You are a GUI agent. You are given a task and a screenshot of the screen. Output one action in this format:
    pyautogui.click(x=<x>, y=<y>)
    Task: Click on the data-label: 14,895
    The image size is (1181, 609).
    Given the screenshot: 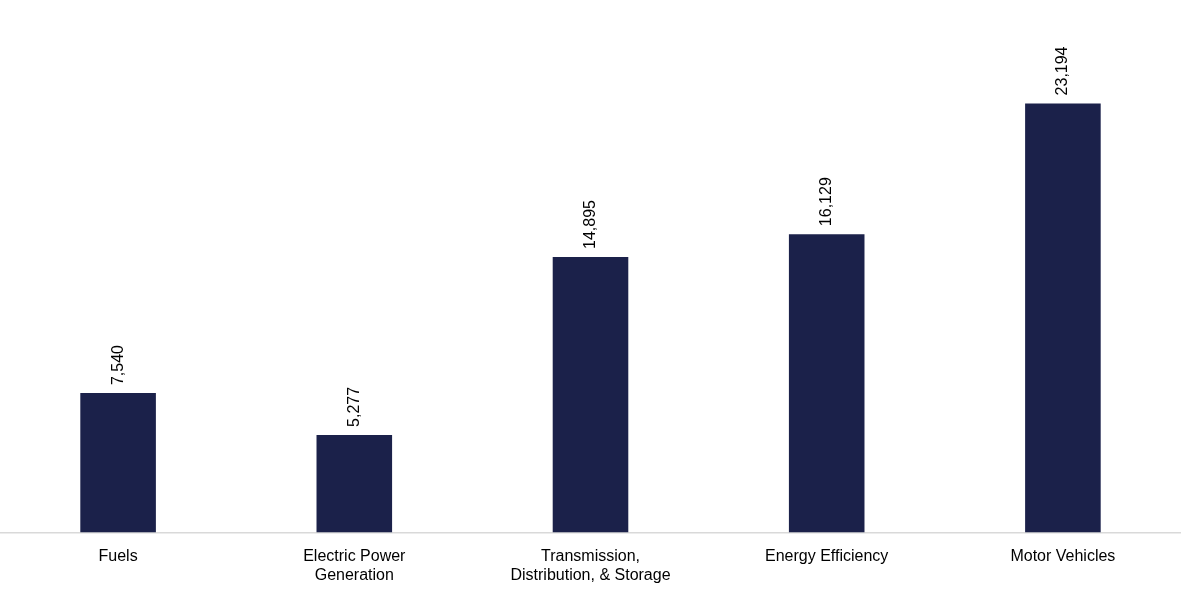 What is the action you would take?
    pyautogui.click(x=589, y=224)
    